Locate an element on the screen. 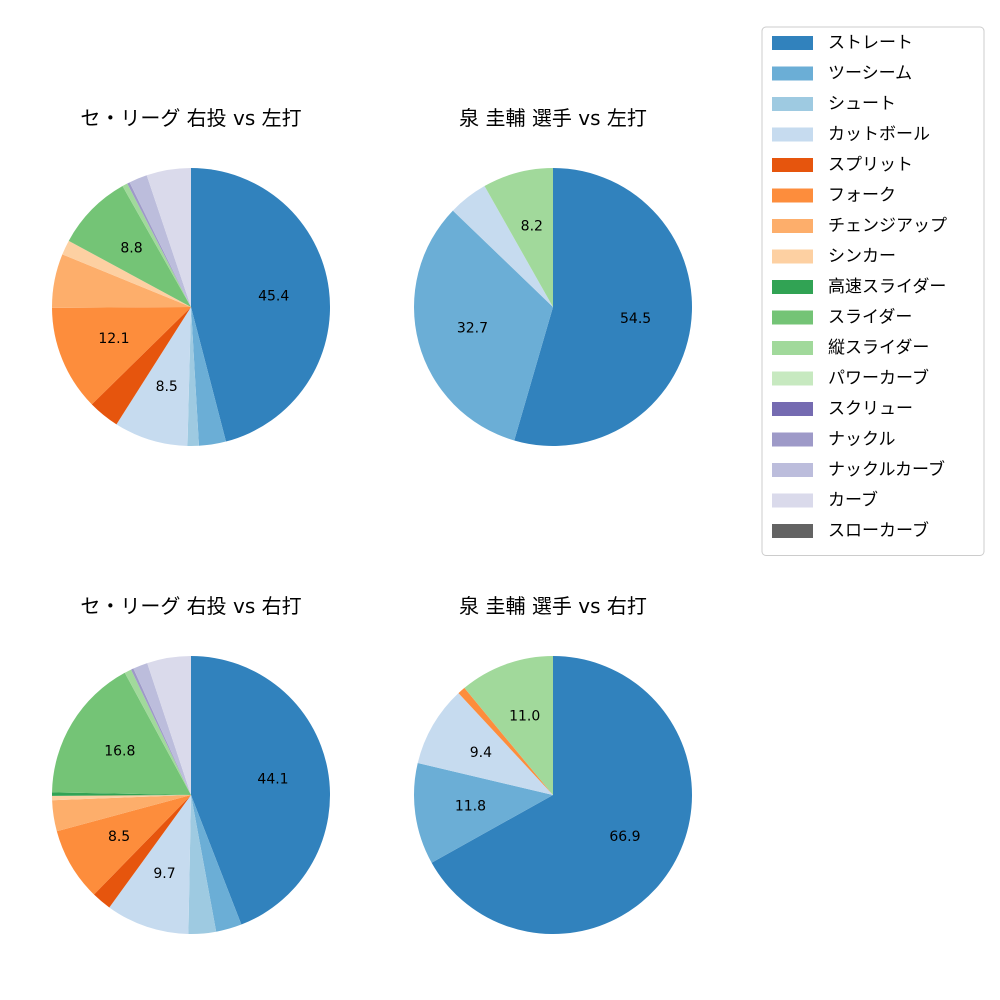 The width and height of the screenshot is (1000, 1000). slice-label: 9.7 is located at coordinates (164, 874).